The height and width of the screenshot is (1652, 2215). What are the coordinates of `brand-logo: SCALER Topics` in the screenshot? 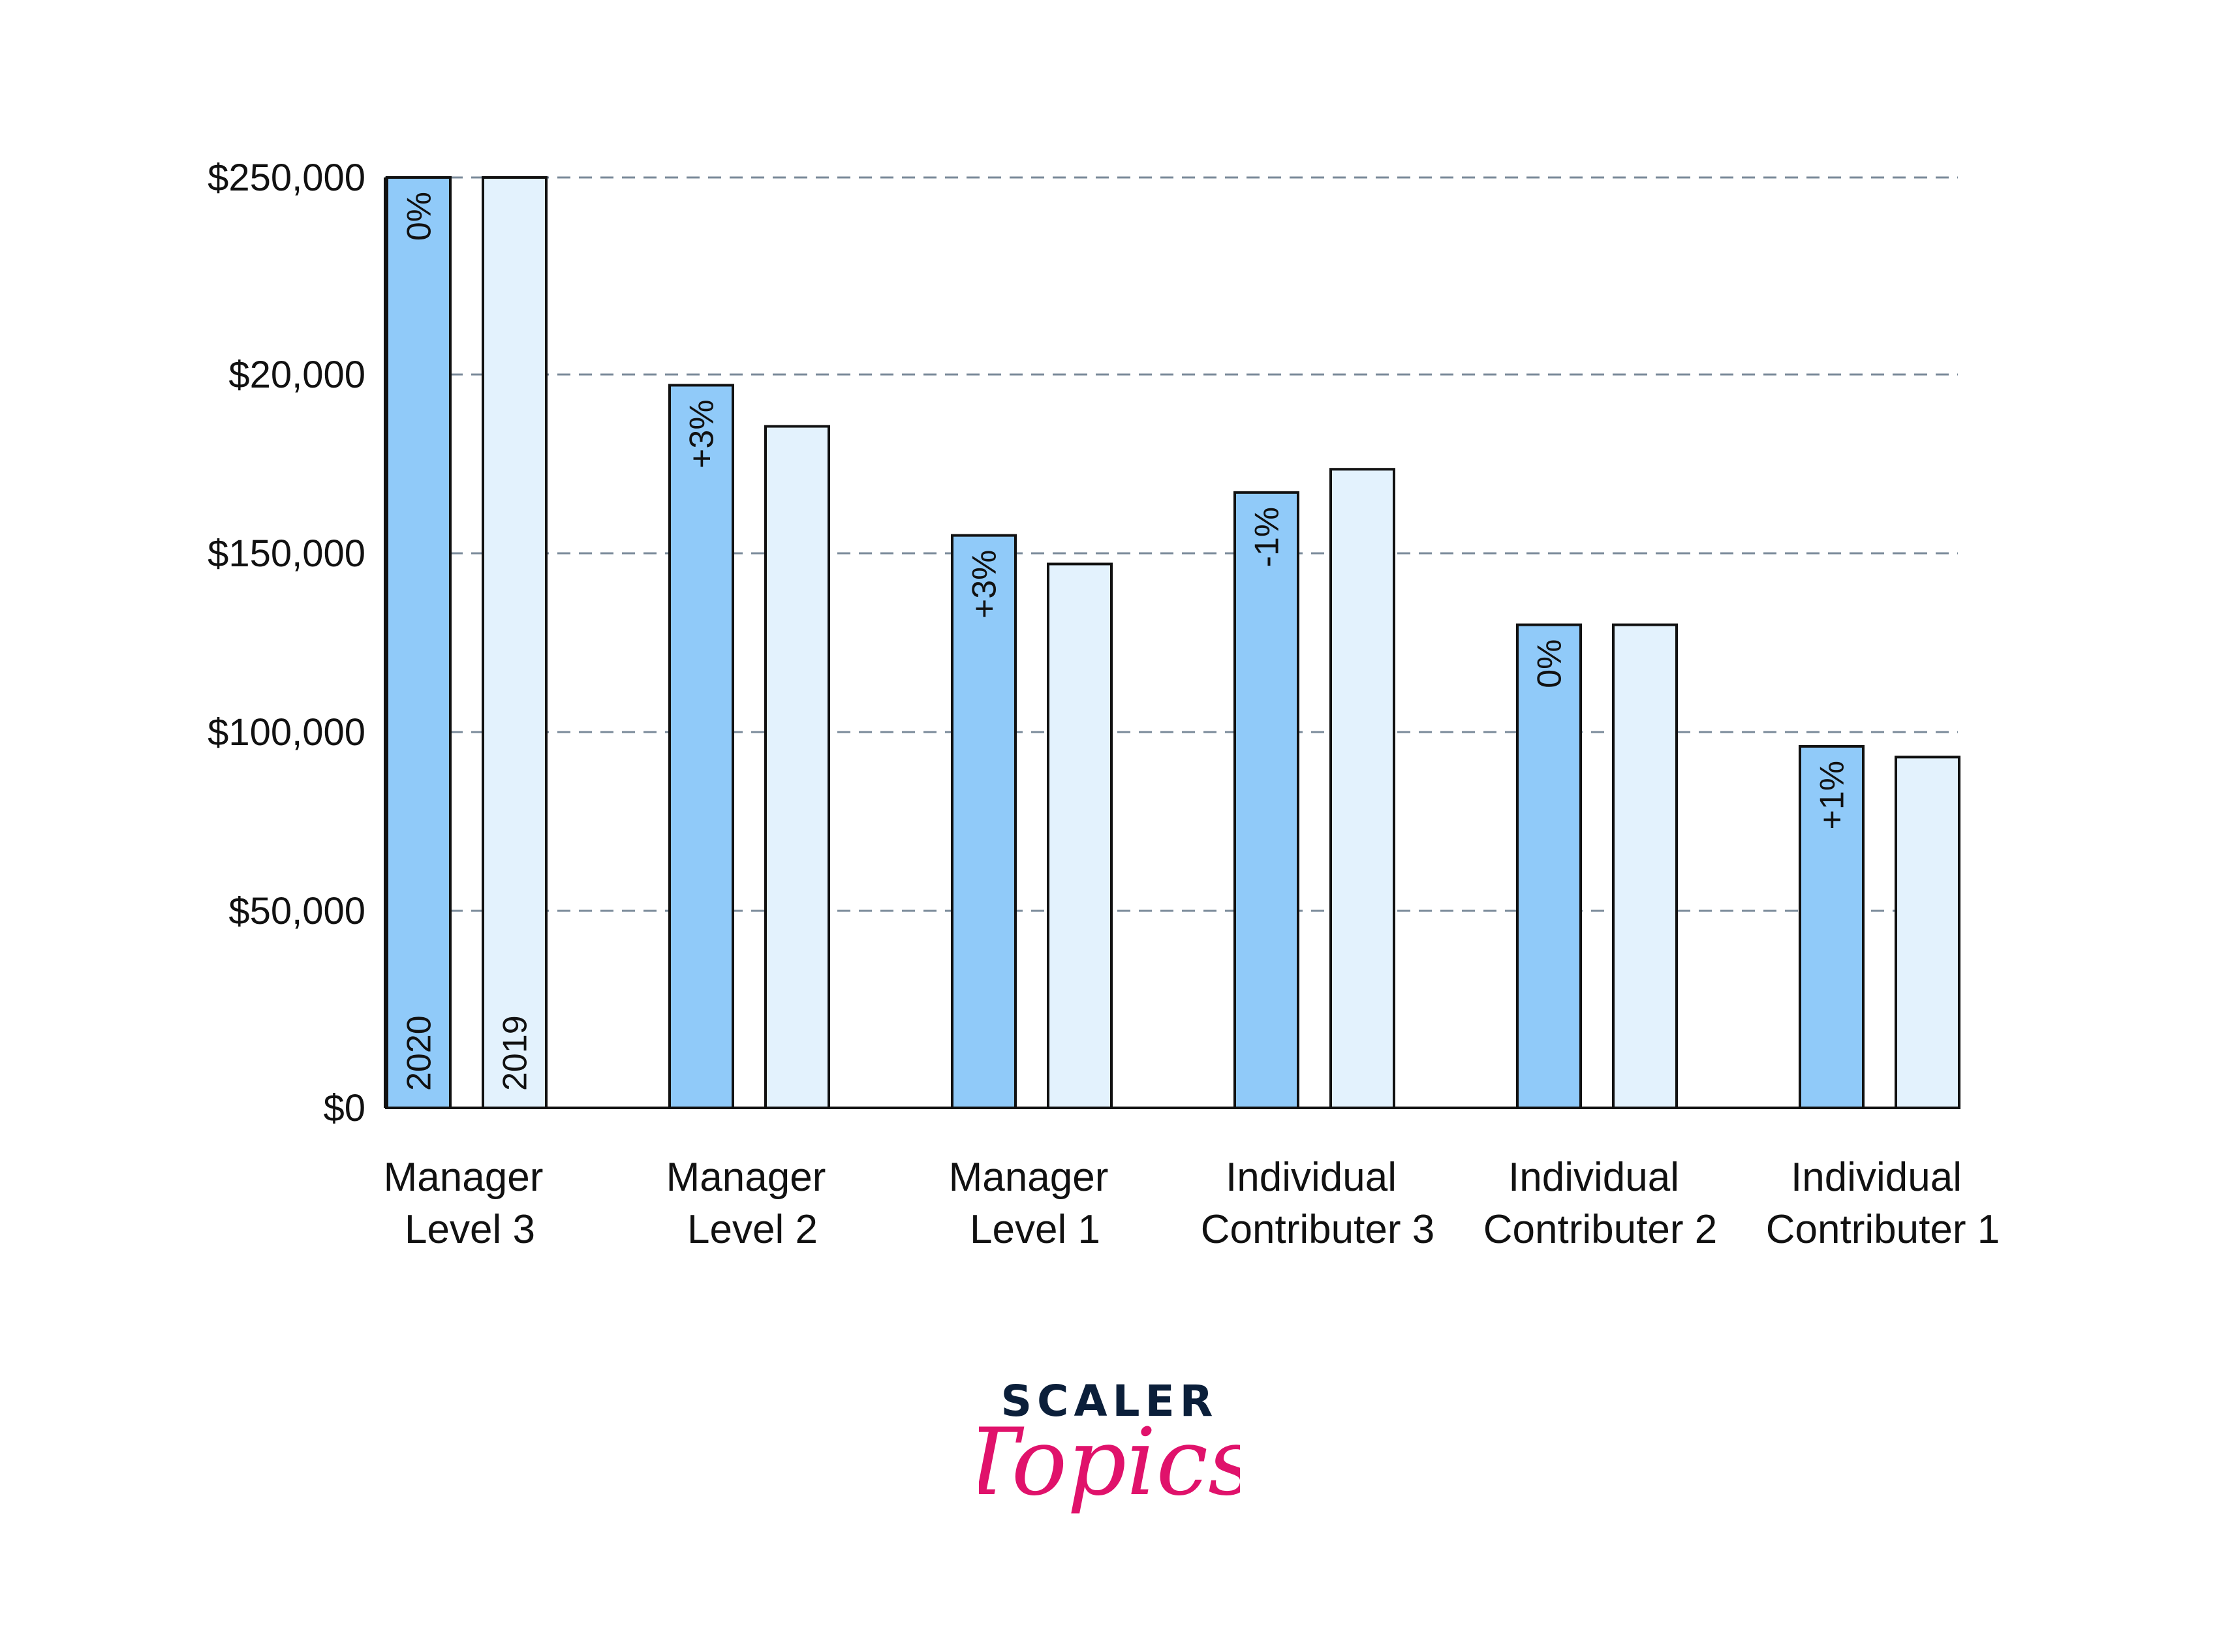 It's located at (1109, 1446).